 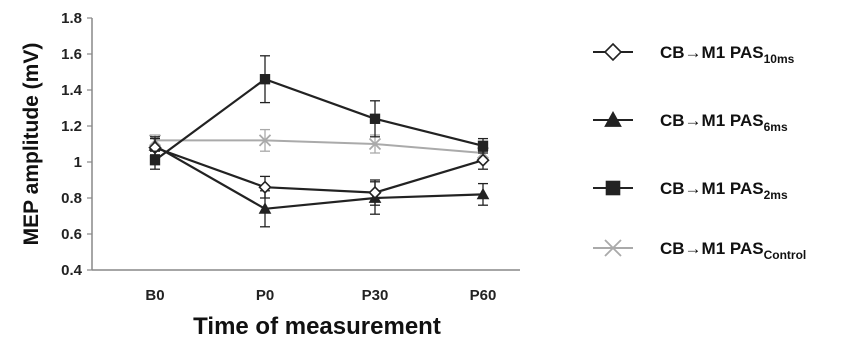 What do you see at coordinates (31, 144) in the screenshot?
I see `y-axis-title: MEP amplitude (mV)` at bounding box center [31, 144].